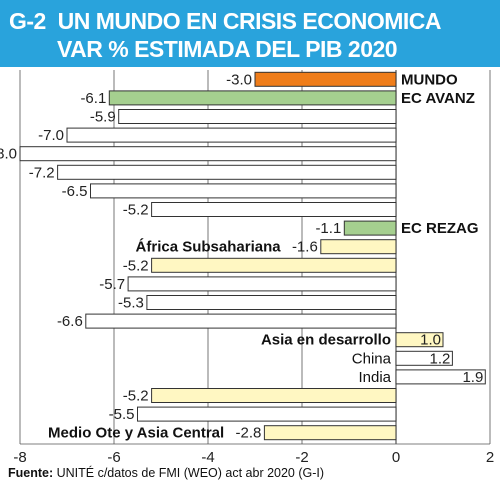 The width and height of the screenshot is (500, 492). Describe the element at coordinates (227, 49) in the screenshot. I see `chart-subtitle: VAR % ESTIMADA DEL PIB 2020` at that location.